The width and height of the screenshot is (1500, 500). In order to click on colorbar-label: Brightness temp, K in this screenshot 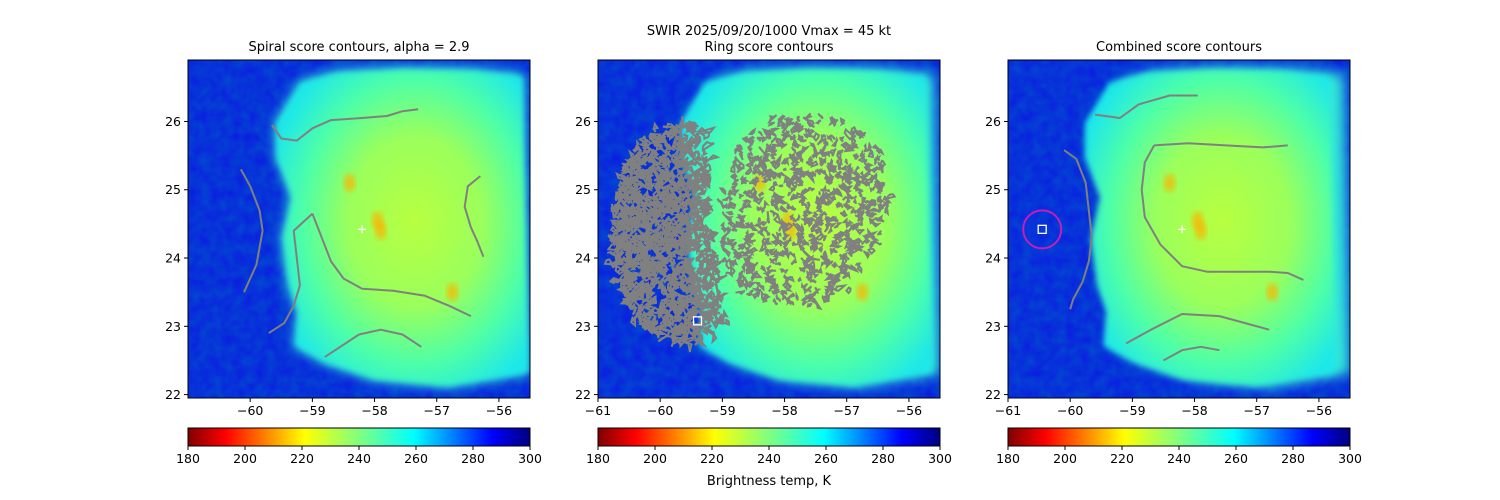, I will do `click(769, 481)`.